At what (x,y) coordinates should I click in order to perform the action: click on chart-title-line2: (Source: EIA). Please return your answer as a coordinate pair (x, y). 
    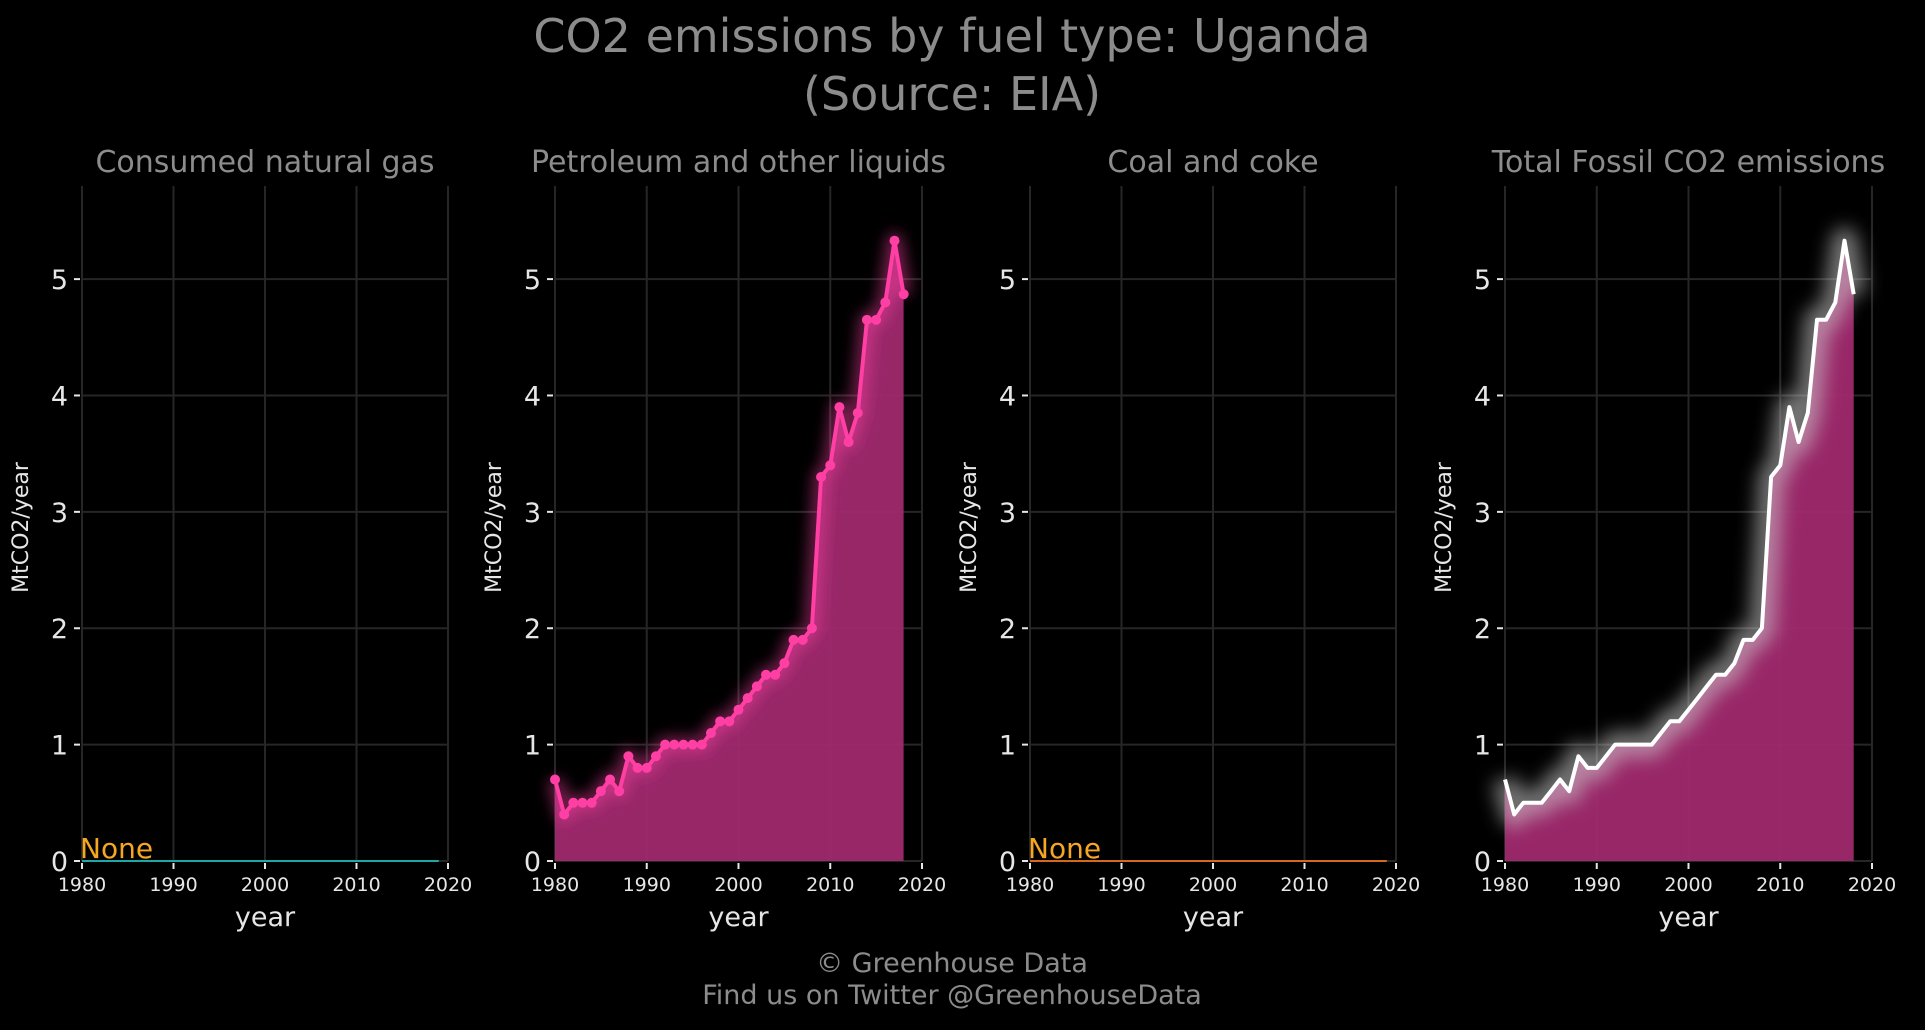
    Looking at the image, I should click on (952, 94).